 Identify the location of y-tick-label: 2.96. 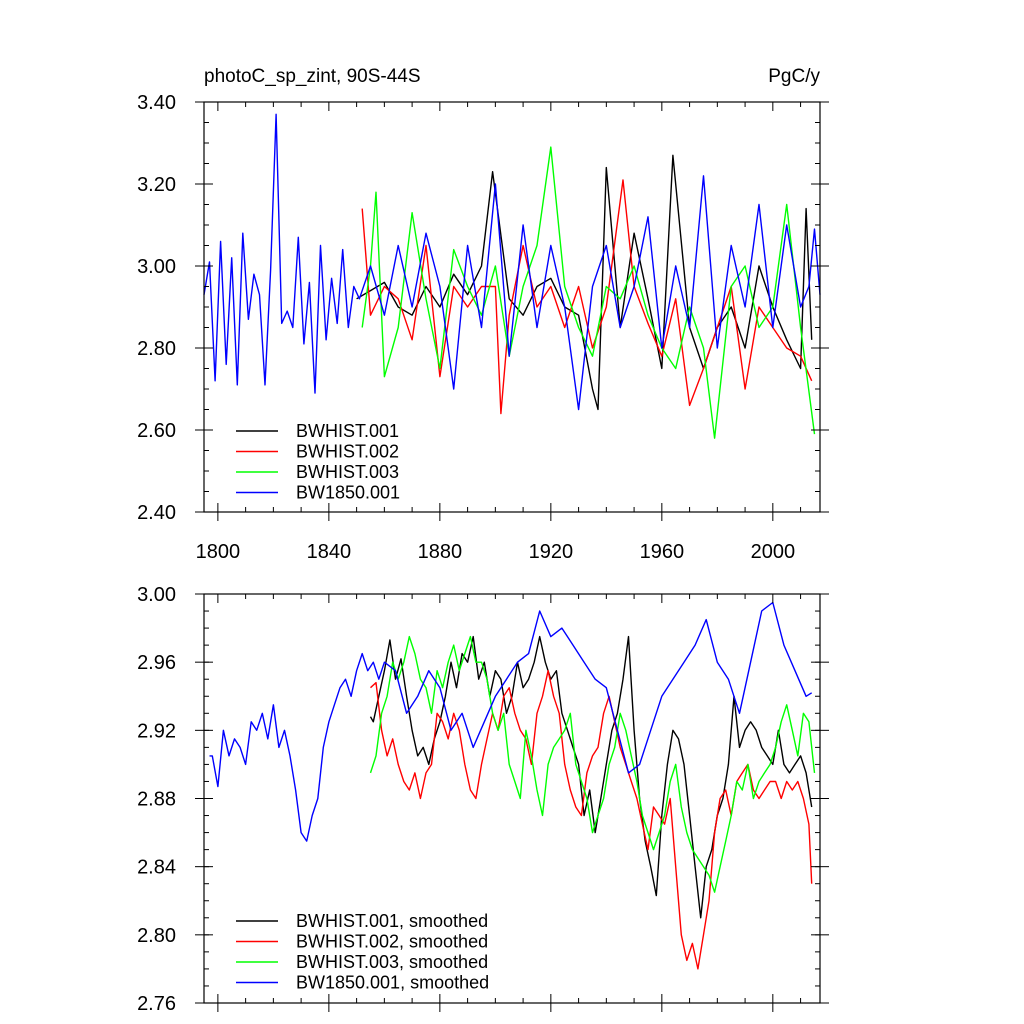
(156, 663).